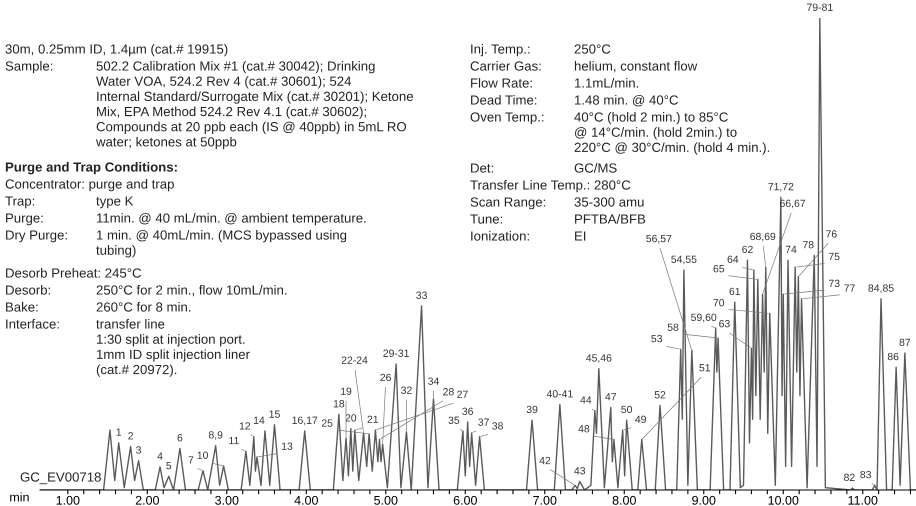 The height and width of the screenshot is (506, 916). What do you see at coordinates (191, 290) in the screenshot?
I see `annotation: 250°C for 2 min., flow 10mL/min.` at bounding box center [191, 290].